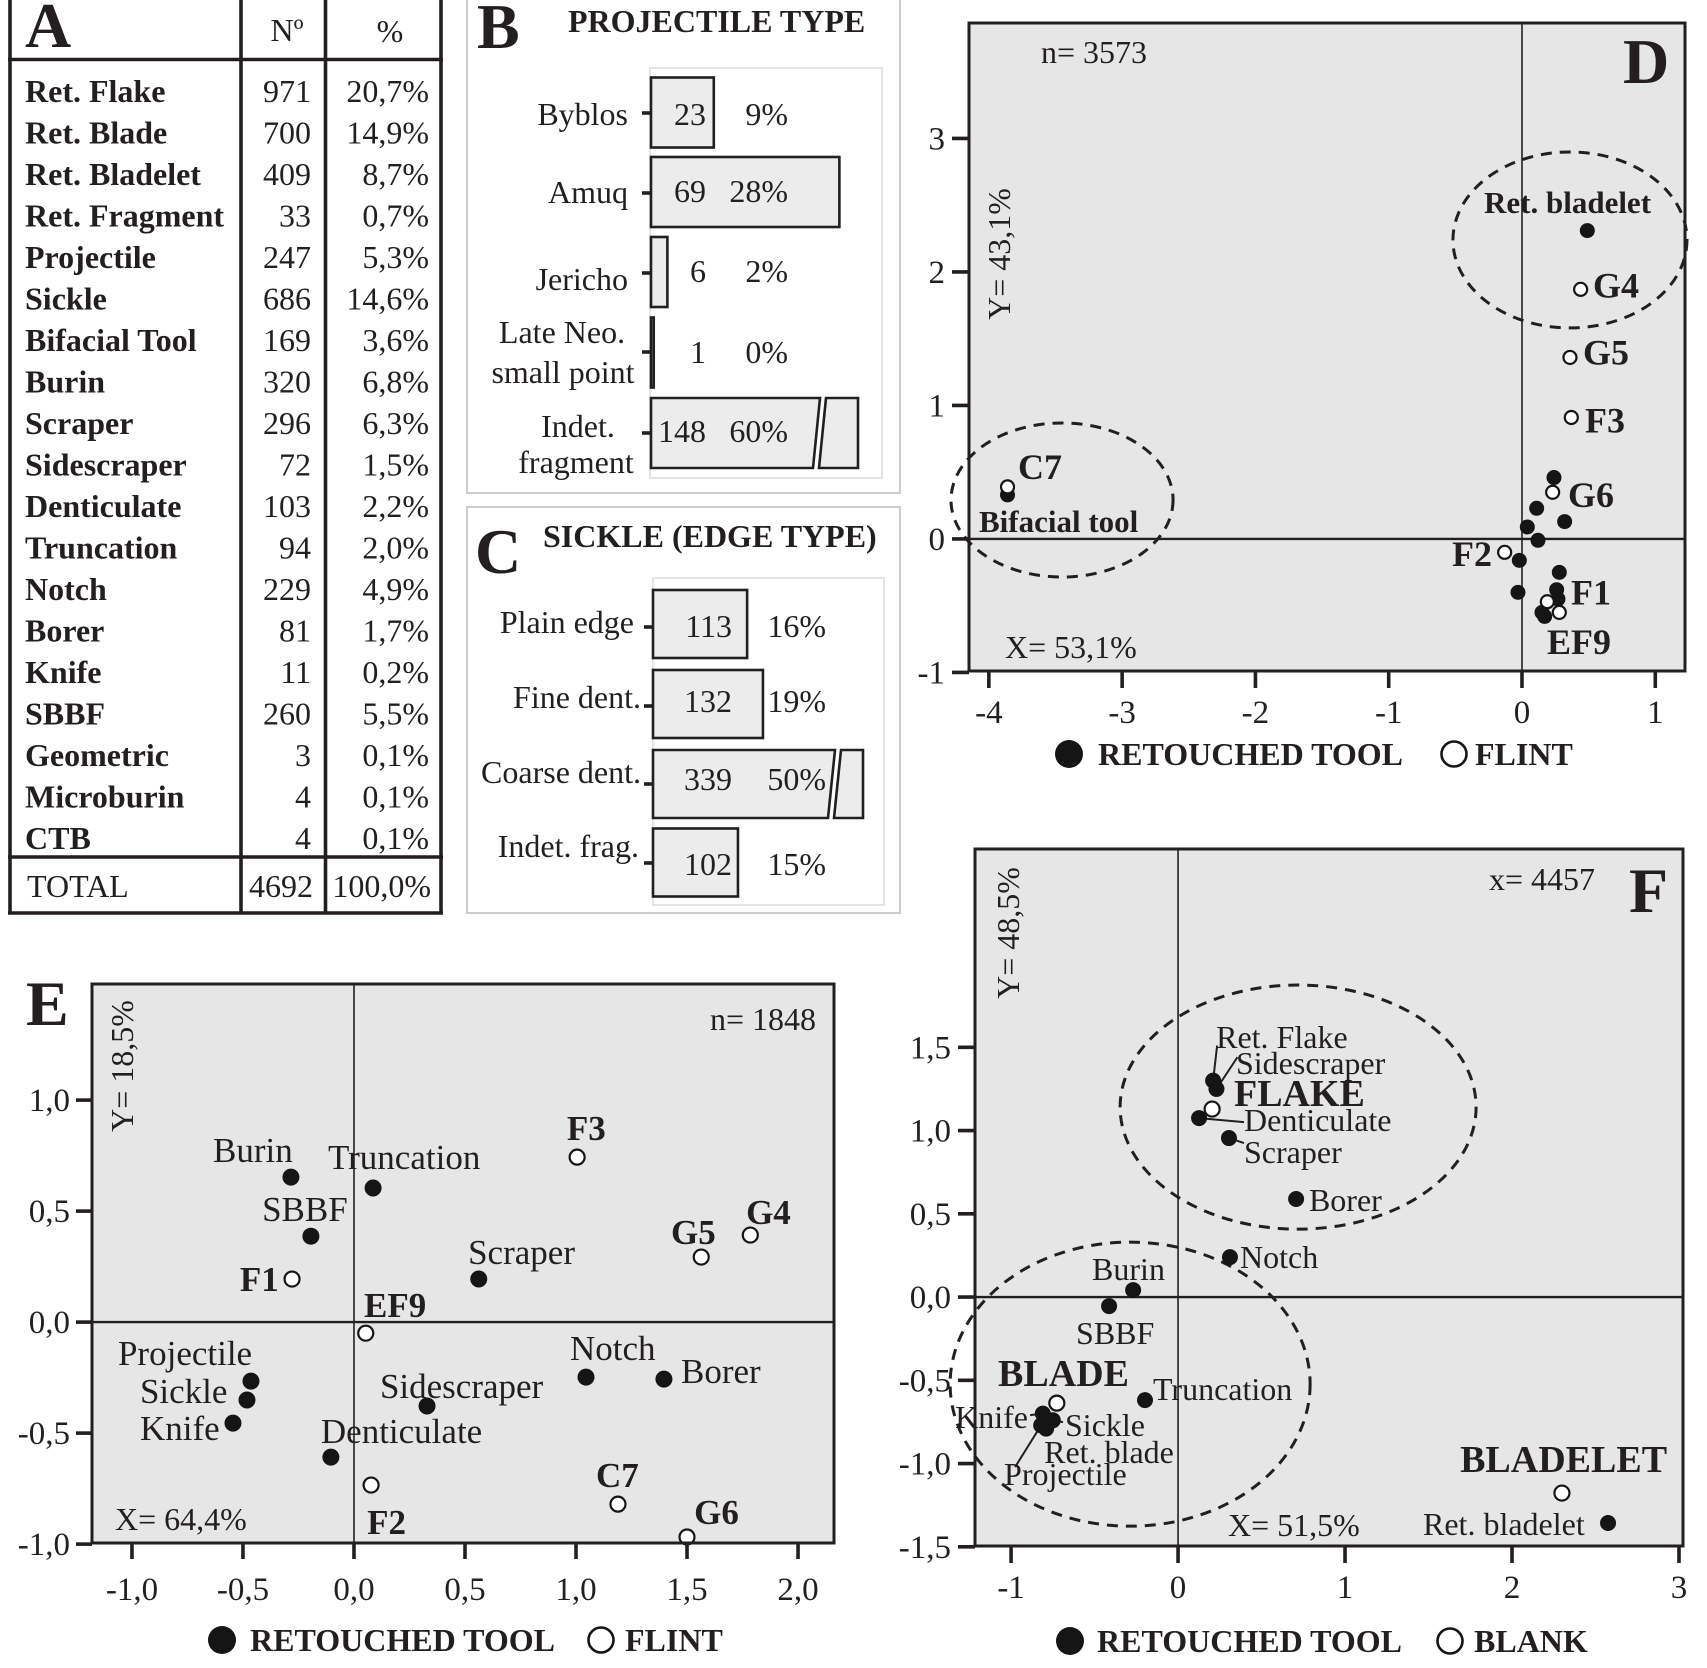  I want to click on x-tick-label: -1,0, so click(132, 1590).